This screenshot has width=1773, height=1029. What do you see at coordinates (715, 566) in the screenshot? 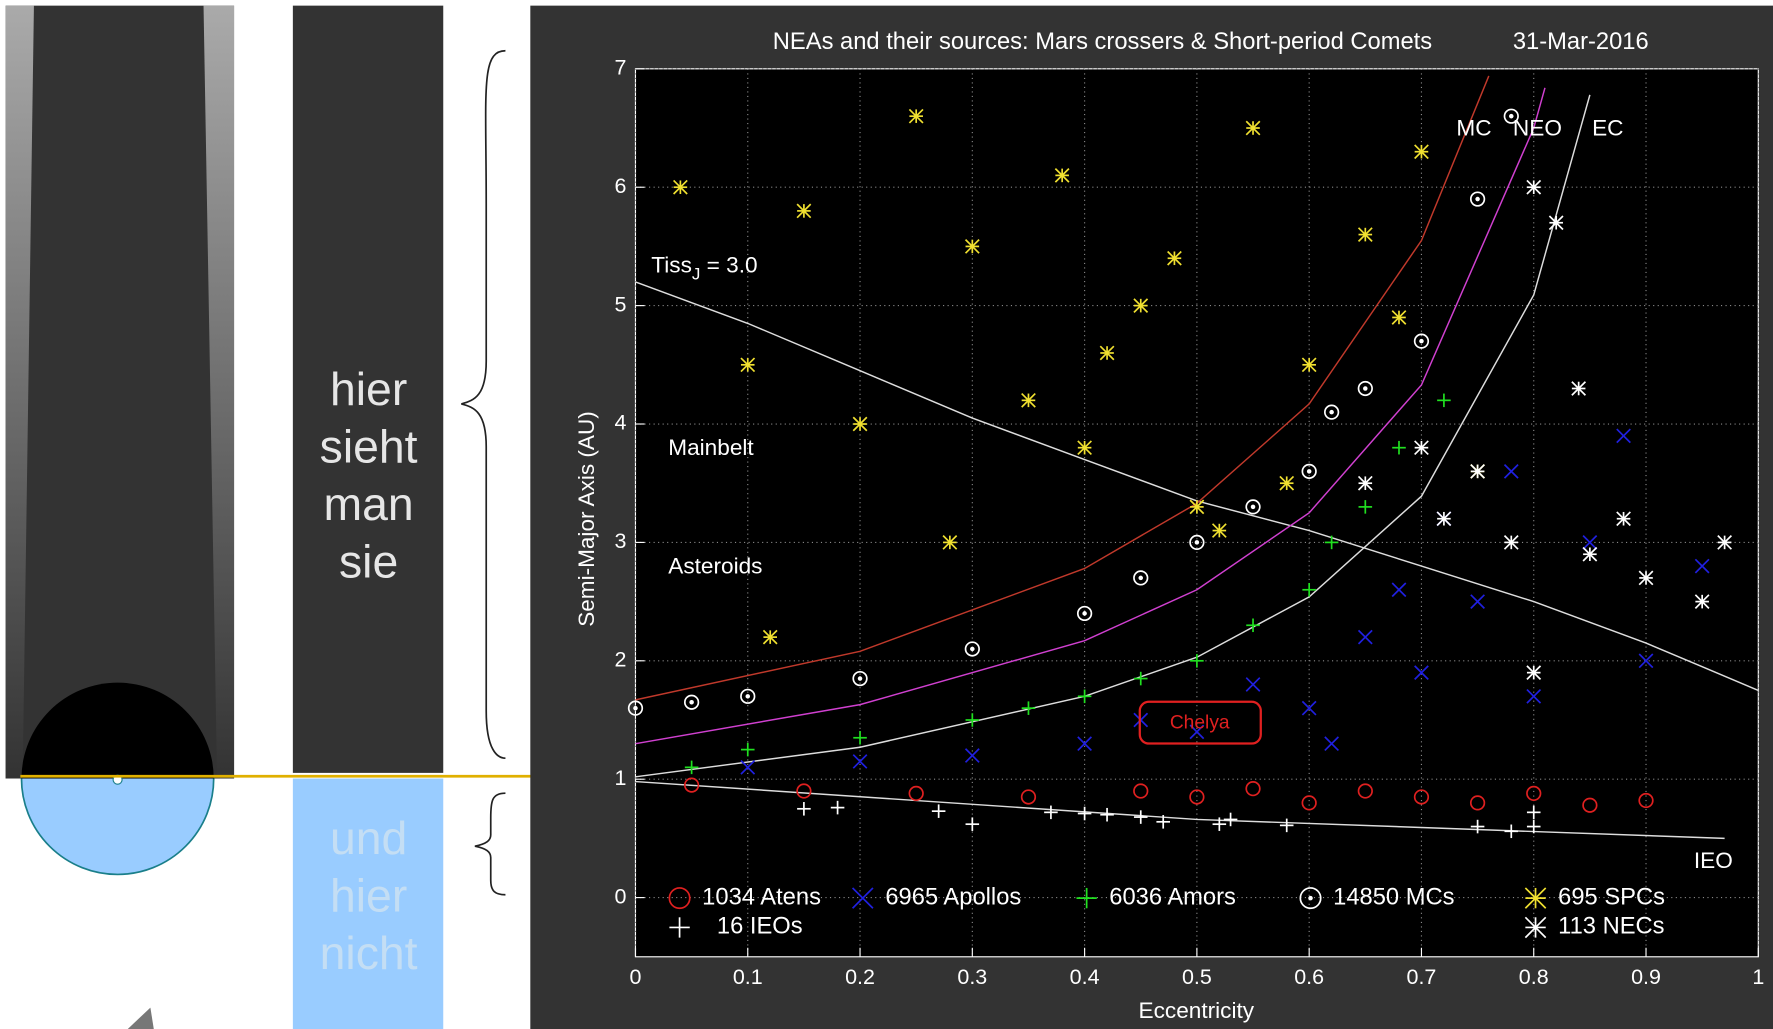
I see `annotation: Asteroids` at bounding box center [715, 566].